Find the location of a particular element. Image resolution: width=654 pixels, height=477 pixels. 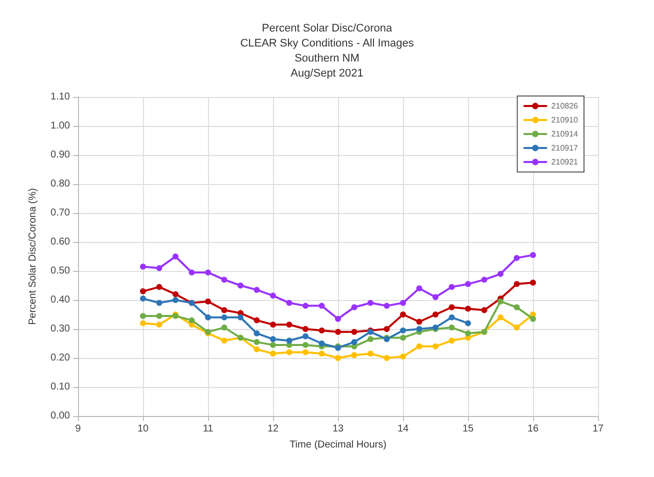

x-tick-label: 17 is located at coordinates (598, 429).